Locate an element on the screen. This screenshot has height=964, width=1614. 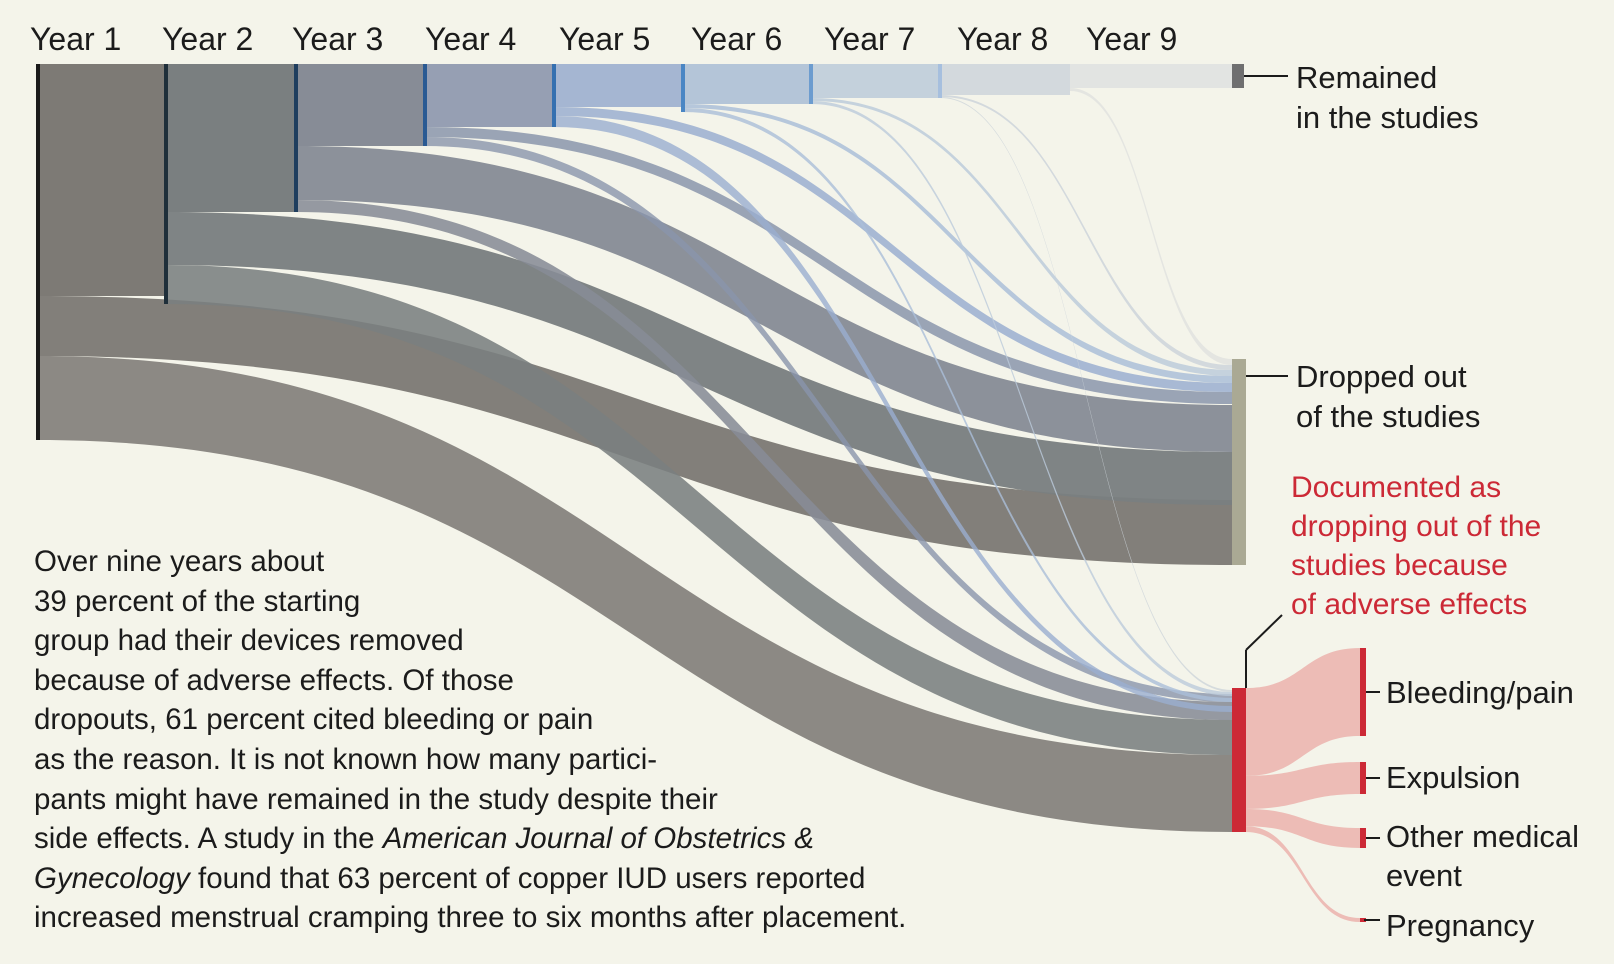
year-label-7: Year 7 is located at coordinates (869, 39).